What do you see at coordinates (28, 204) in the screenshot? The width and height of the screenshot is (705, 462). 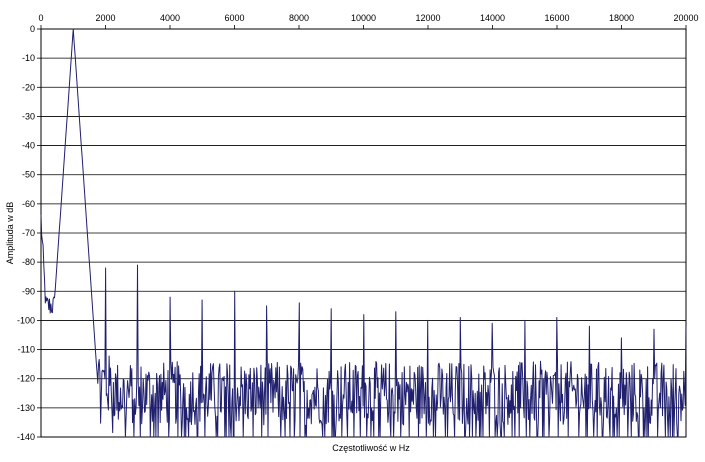 I see `y-tick-label: -60` at bounding box center [28, 204].